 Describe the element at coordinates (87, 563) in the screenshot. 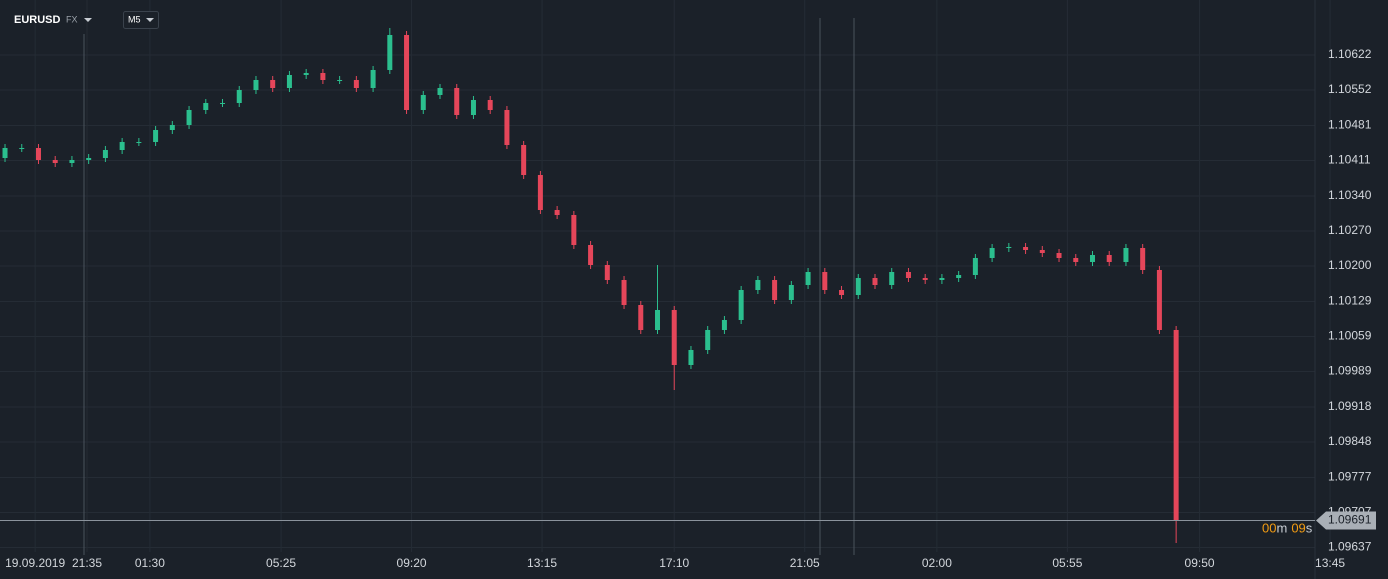

I see `x-tick-label: 21:35` at that location.